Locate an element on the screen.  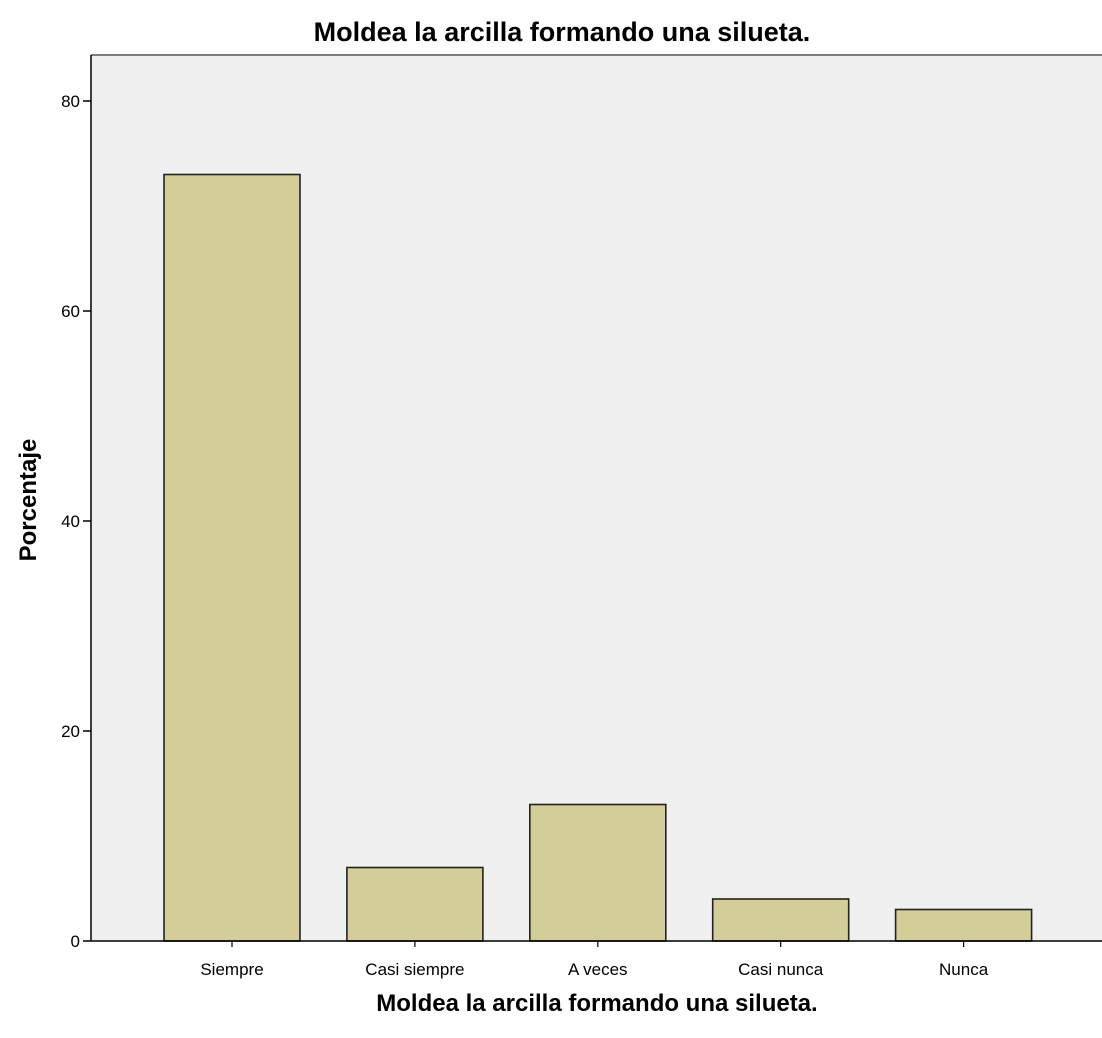
y-axis-ticks: 0 20 40 60 80 is located at coordinates (76, 521).